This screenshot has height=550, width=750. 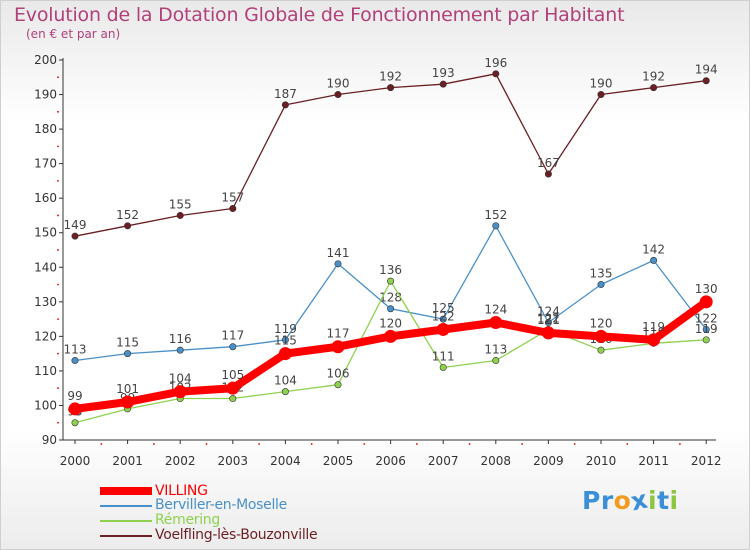 I want to click on x-tick-label: 2004, so click(x=285, y=461).